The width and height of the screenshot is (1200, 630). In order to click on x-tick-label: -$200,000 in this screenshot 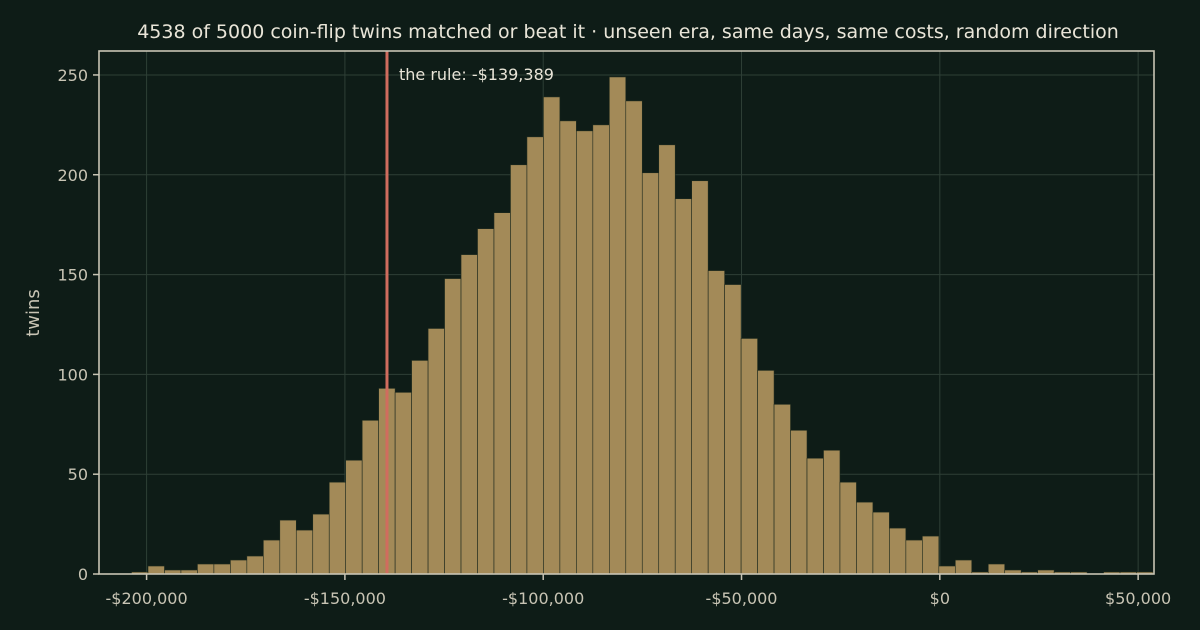, I will do `click(147, 598)`.